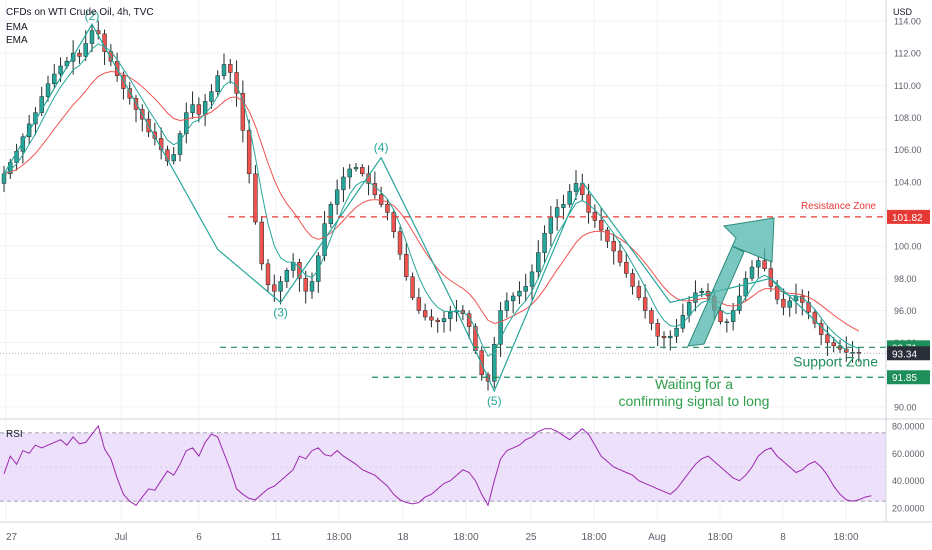 Image resolution: width=932 pixels, height=550 pixels. Describe the element at coordinates (908, 481) in the screenshot. I see `rsi-tick-label: 40.0000` at that location.